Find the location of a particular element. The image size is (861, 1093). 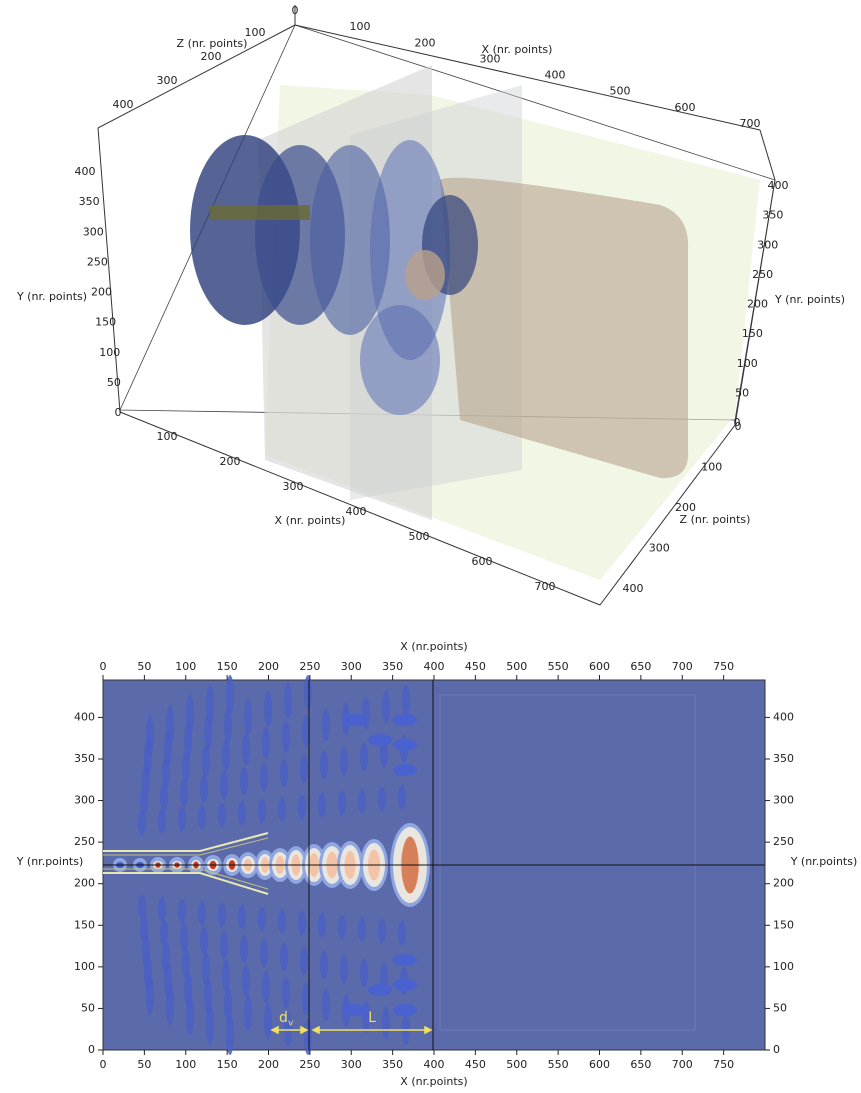

x-tick-label: 400 is located at coordinates (434, 666).